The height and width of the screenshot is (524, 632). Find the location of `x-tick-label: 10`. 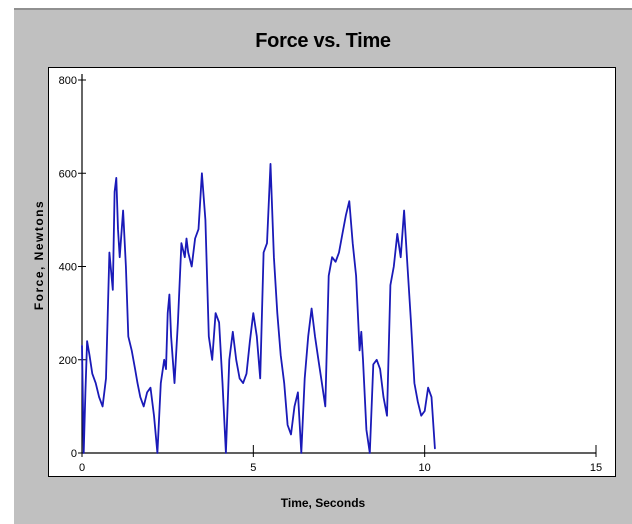

x-tick-label: 10 is located at coordinates (425, 468).